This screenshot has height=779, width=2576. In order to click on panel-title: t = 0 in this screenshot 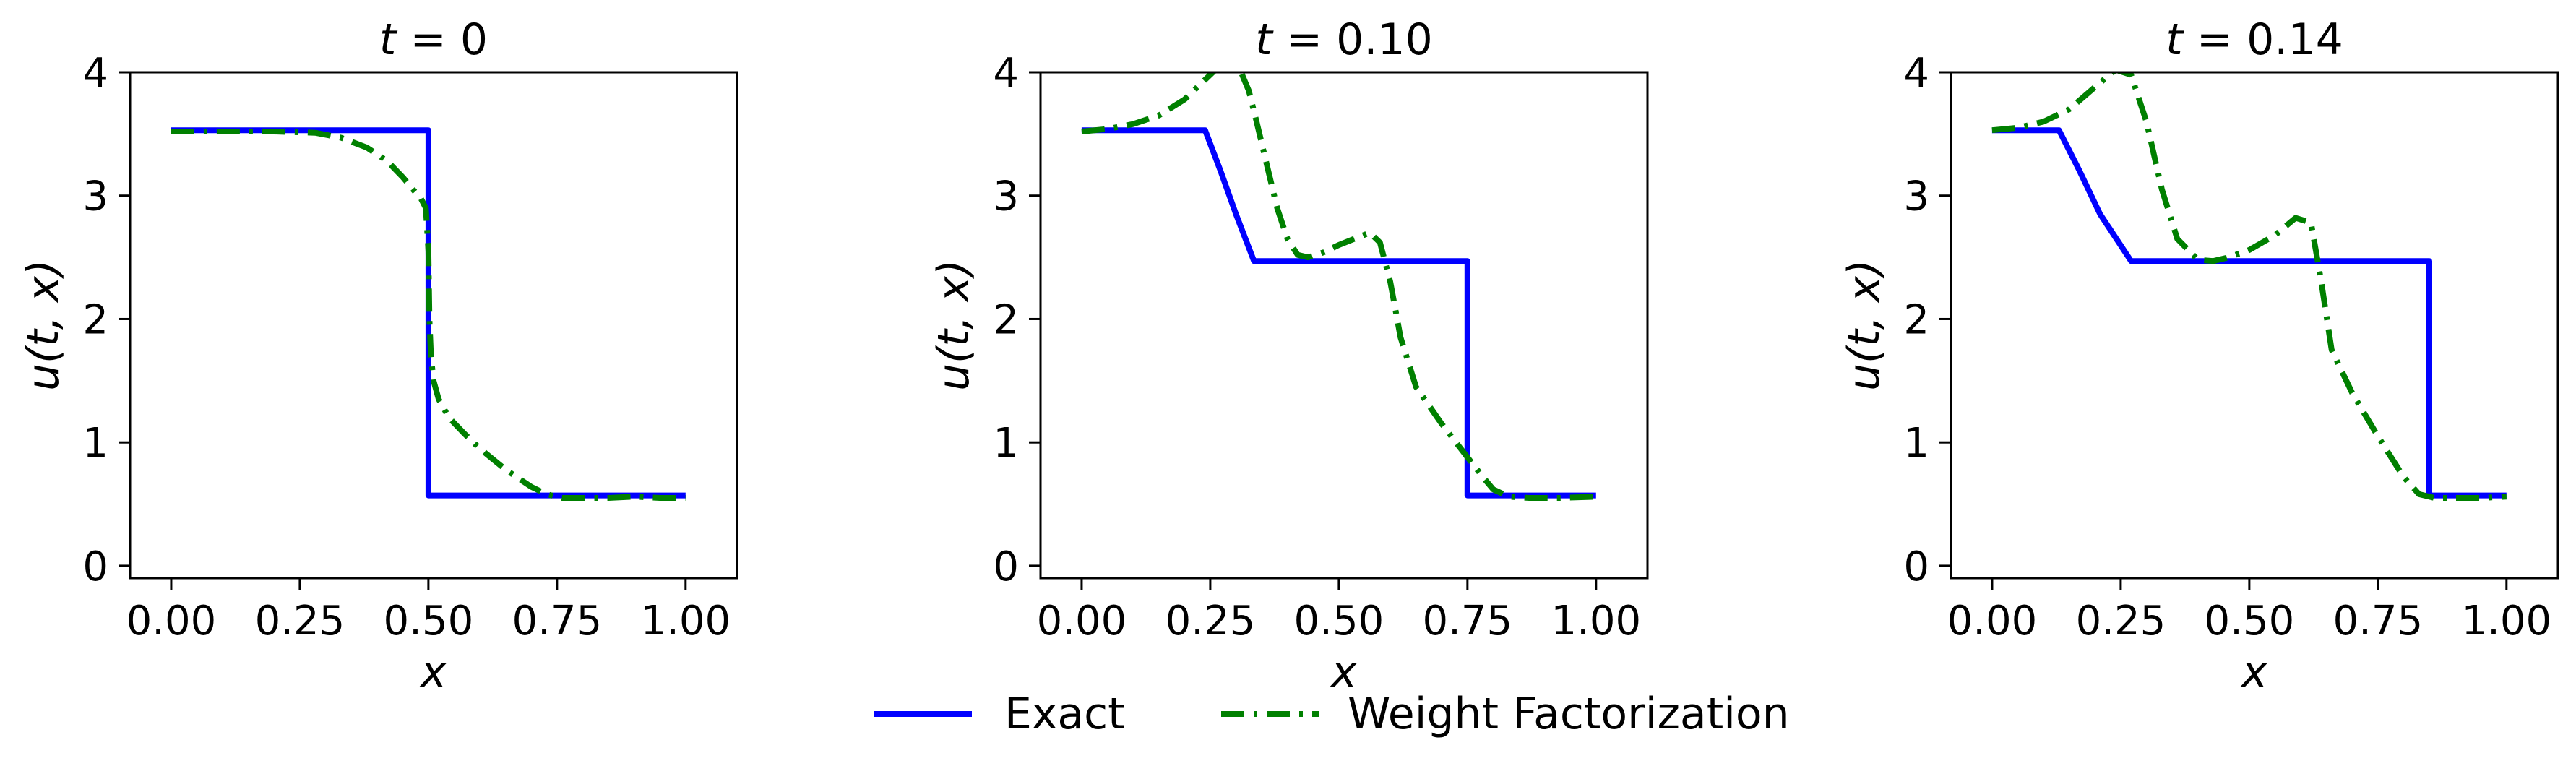, I will do `click(433, 39)`.